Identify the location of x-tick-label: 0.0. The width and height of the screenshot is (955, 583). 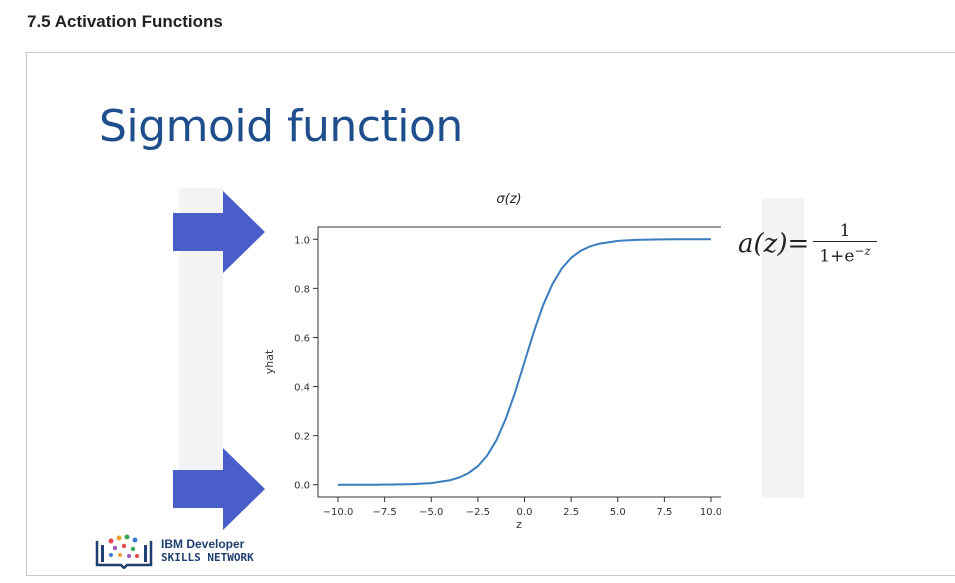
(525, 512).